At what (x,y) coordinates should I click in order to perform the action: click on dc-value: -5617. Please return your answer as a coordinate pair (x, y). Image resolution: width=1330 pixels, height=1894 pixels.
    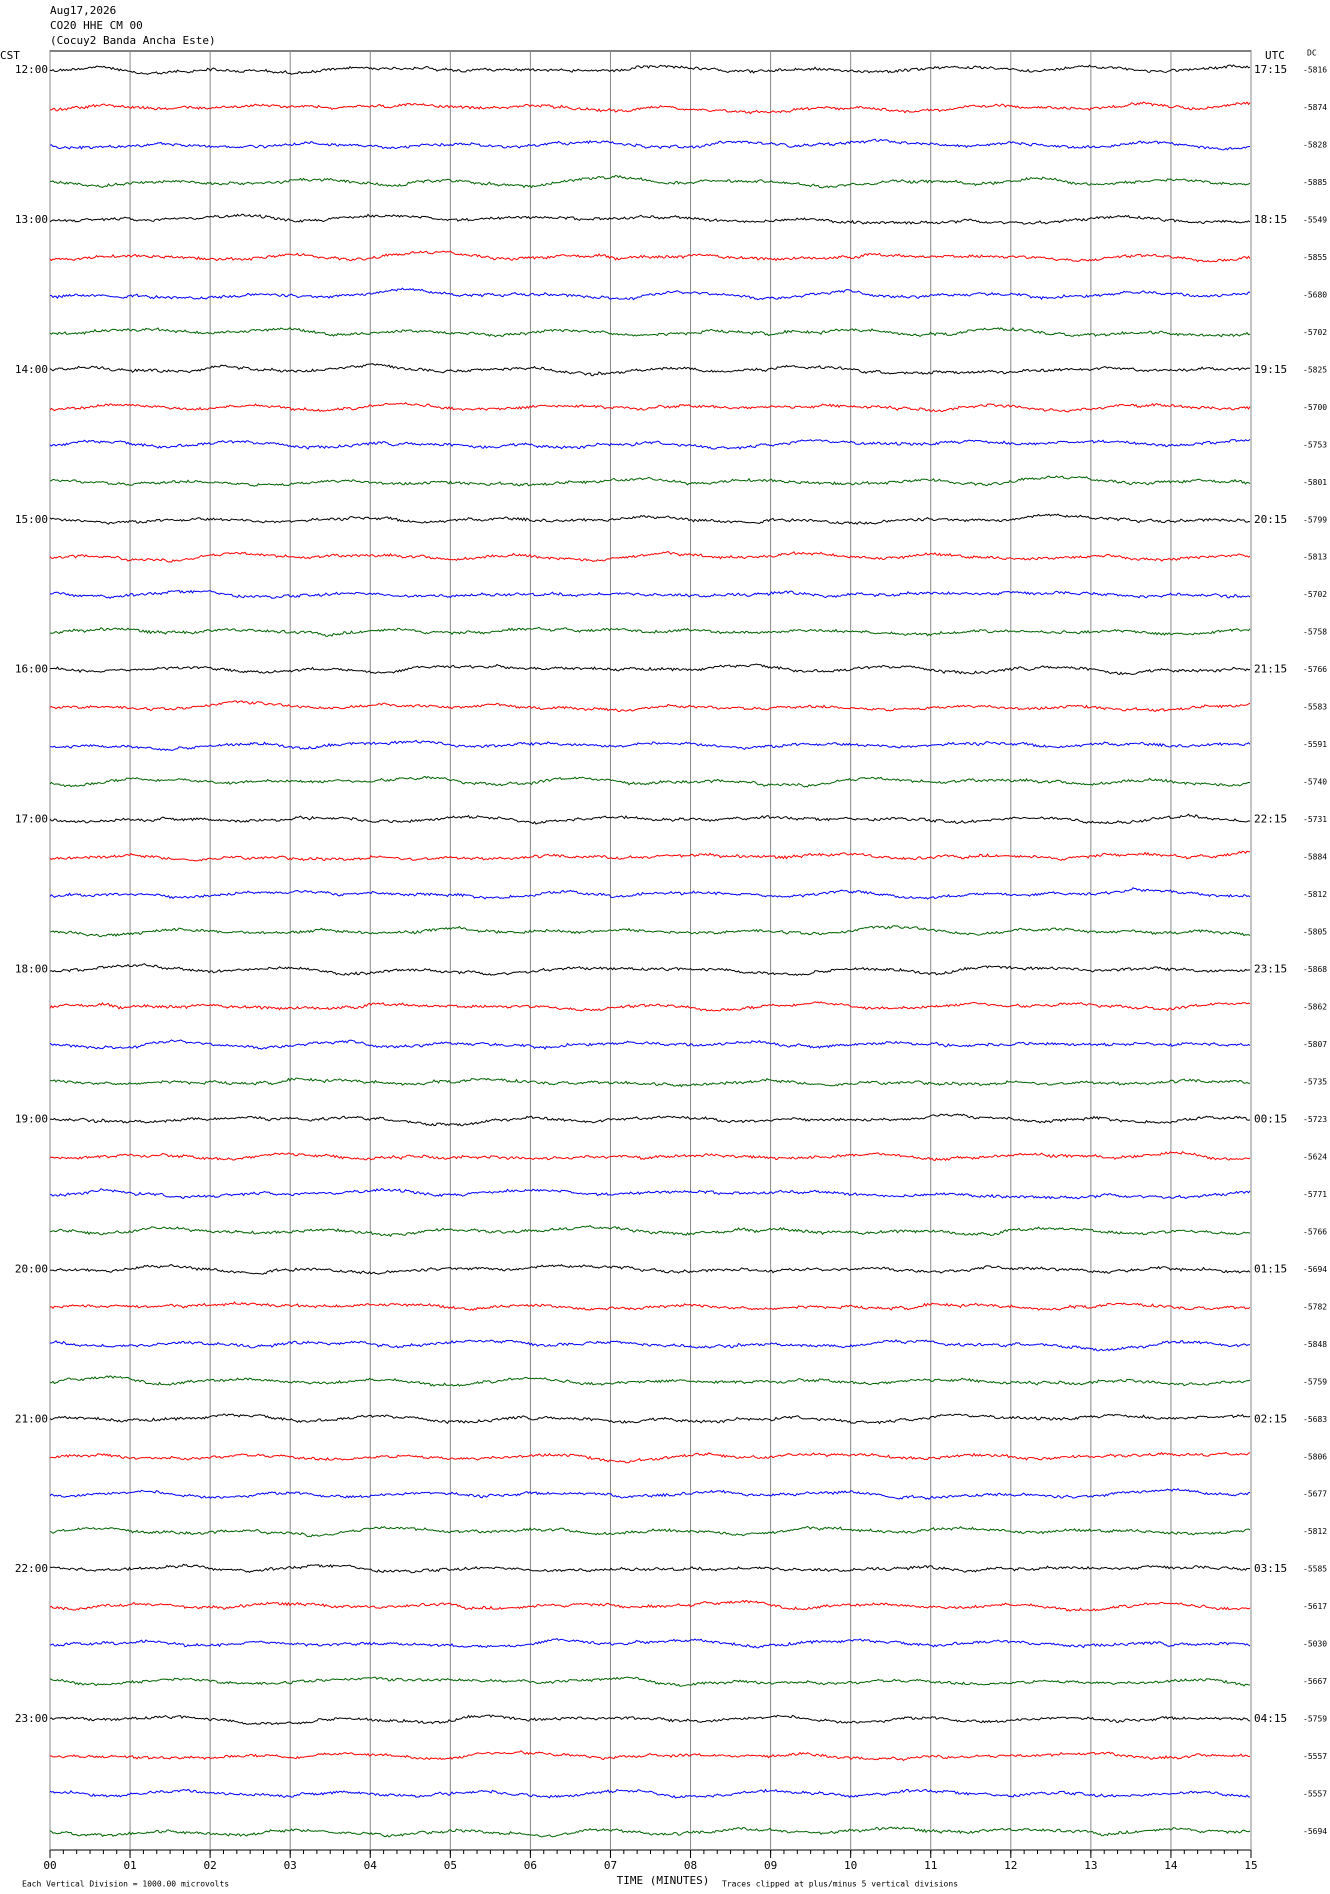
    Looking at the image, I should click on (1315, 1606).